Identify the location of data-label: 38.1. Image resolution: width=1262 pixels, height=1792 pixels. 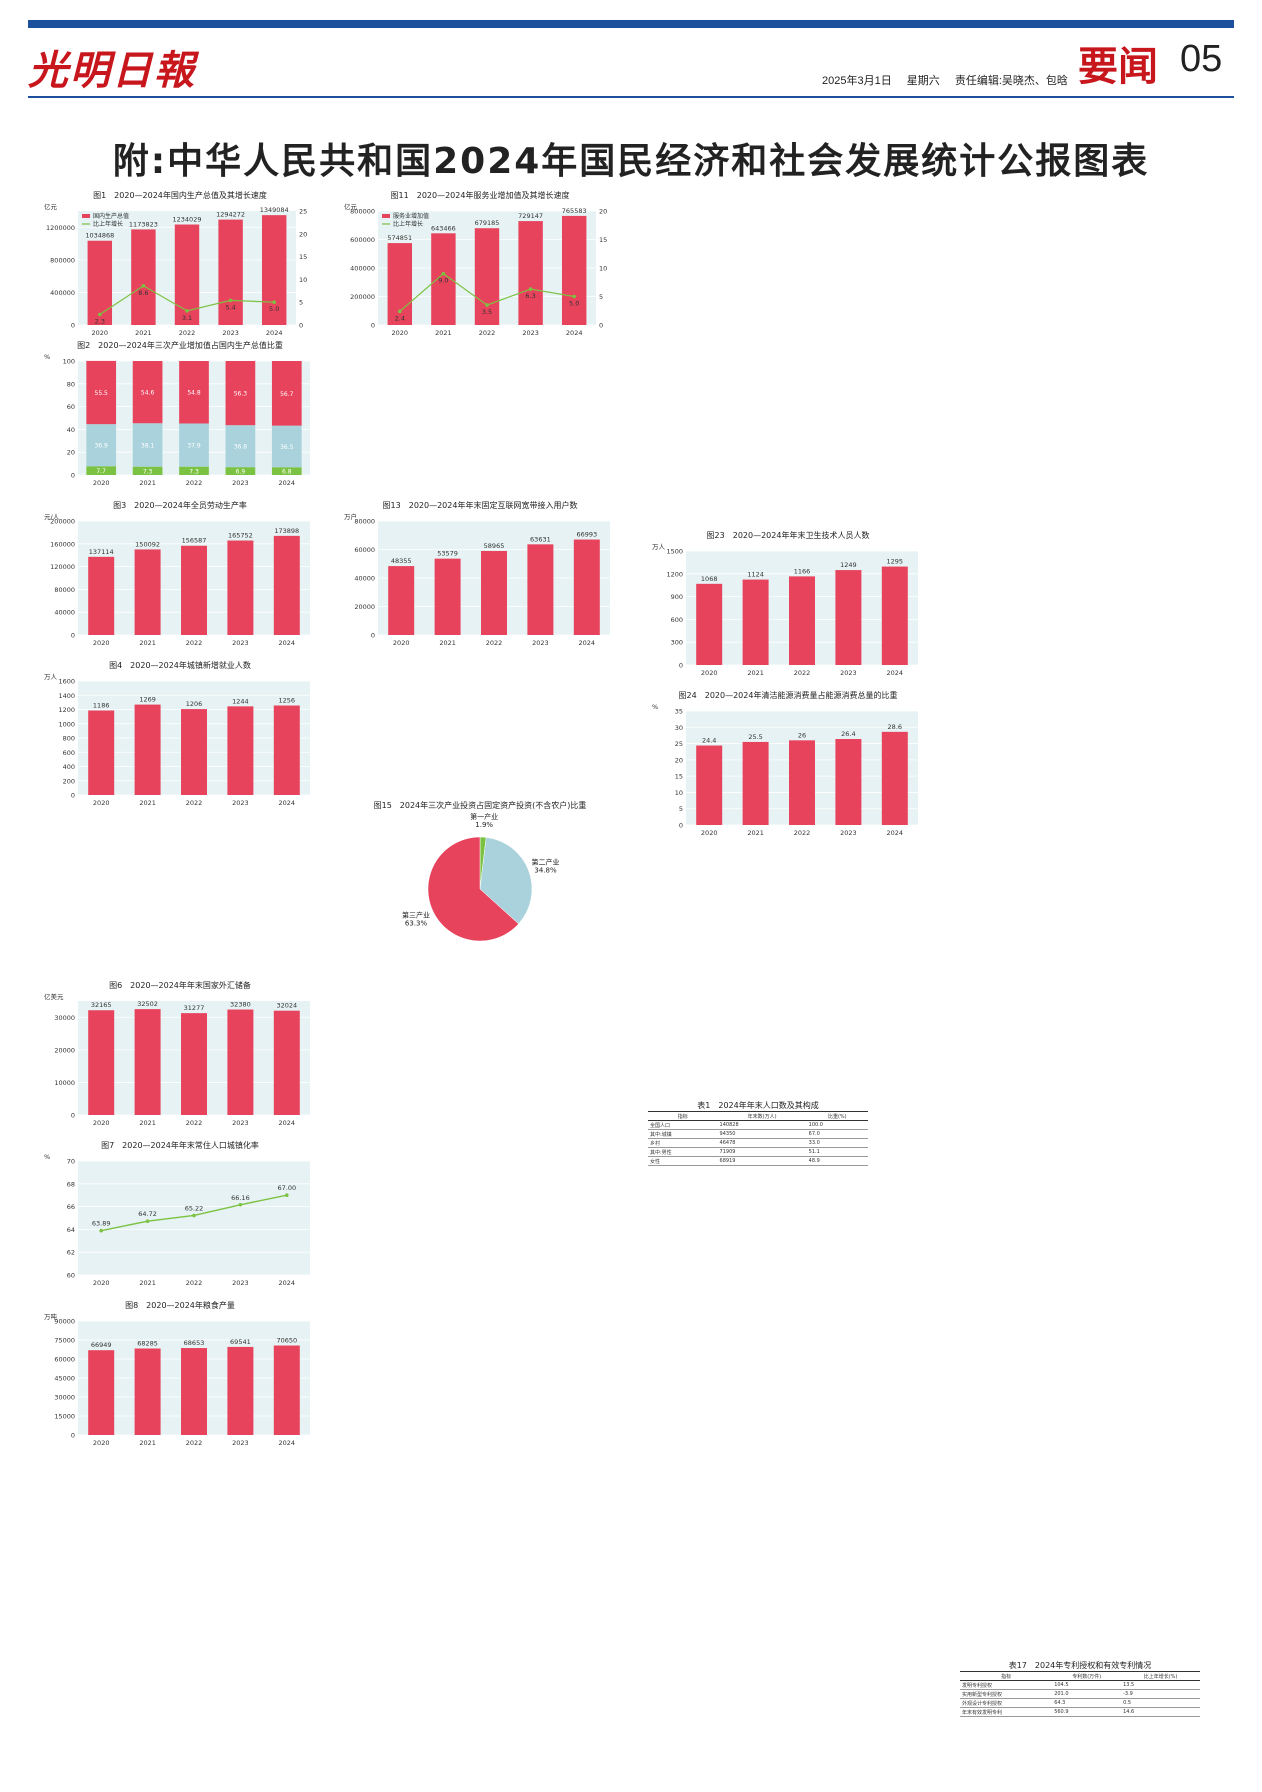
(148, 445).